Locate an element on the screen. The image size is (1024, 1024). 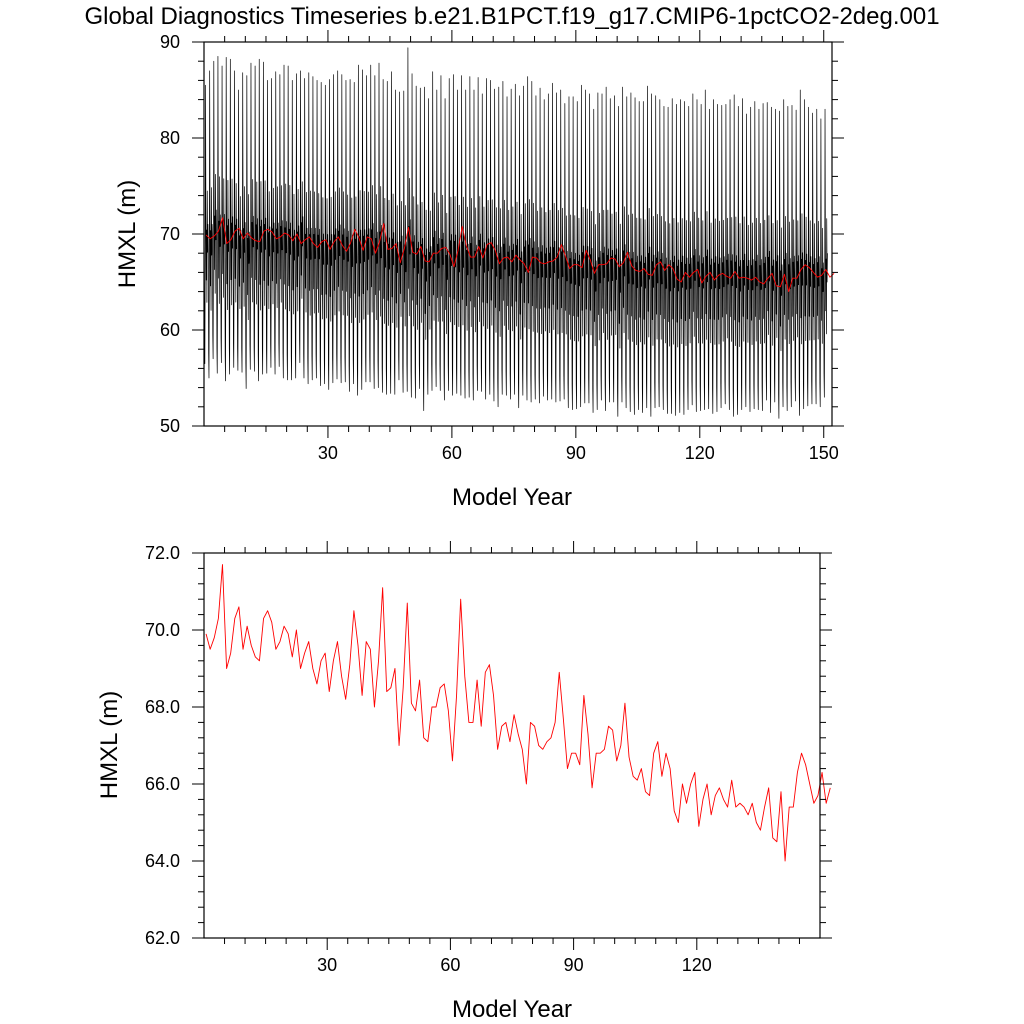
plot-bottom-ytick-label: 66.0 is located at coordinates (162, 784).